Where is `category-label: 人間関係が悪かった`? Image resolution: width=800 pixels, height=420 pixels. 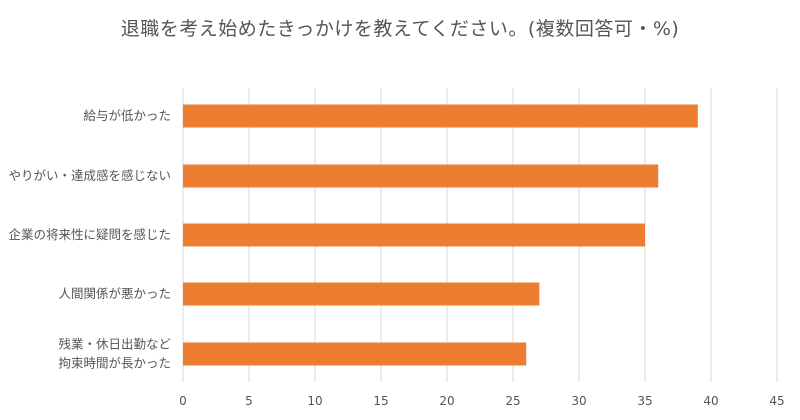
category-label: 人間関係が悪かった is located at coordinates (114, 293).